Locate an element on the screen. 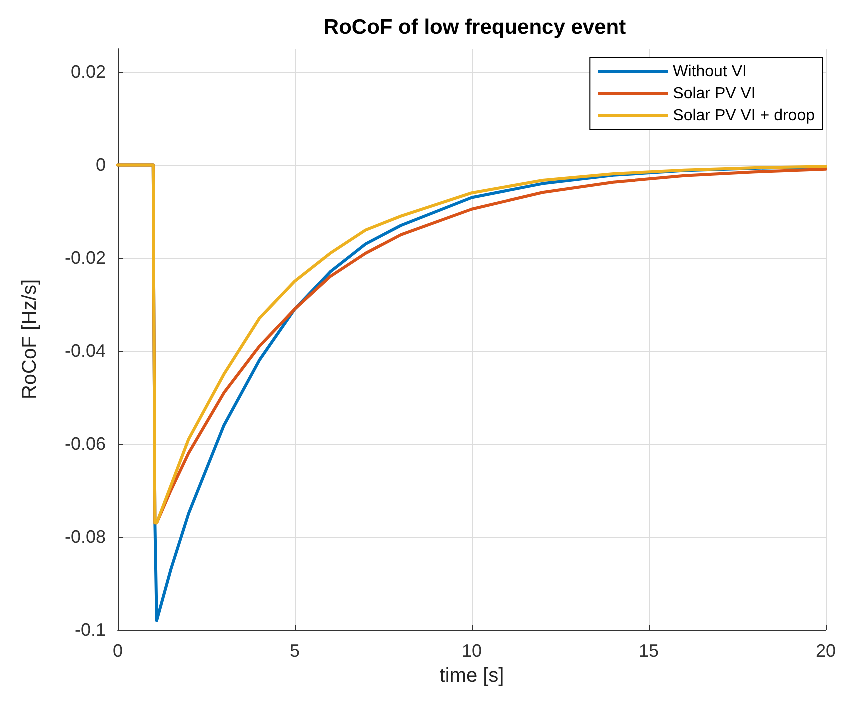  y-tick-label: 0.02 is located at coordinates (88, 72).